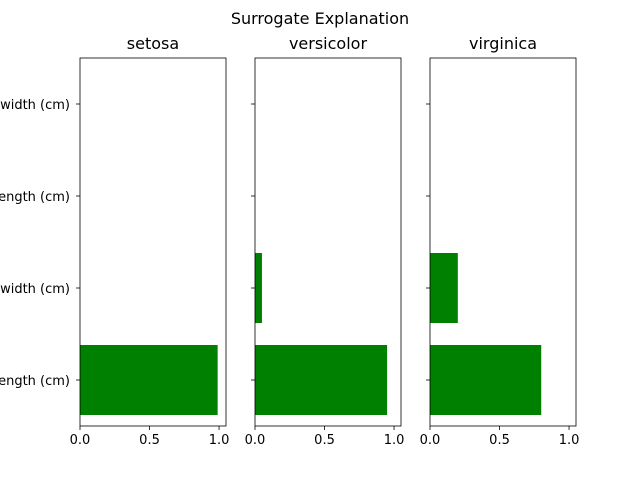 The height and width of the screenshot is (480, 640). What do you see at coordinates (35, 105) in the screenshot?
I see `y-tick-label: petal width (cm)` at bounding box center [35, 105].